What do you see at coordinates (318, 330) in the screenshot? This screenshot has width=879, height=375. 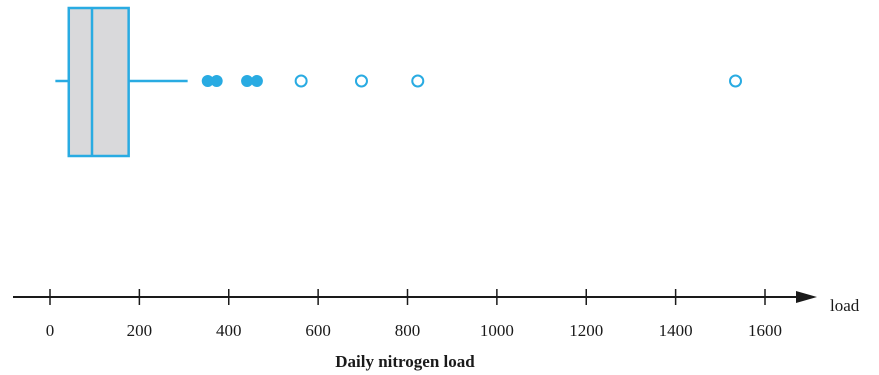 I see `x-tick-label: 600` at bounding box center [318, 330].